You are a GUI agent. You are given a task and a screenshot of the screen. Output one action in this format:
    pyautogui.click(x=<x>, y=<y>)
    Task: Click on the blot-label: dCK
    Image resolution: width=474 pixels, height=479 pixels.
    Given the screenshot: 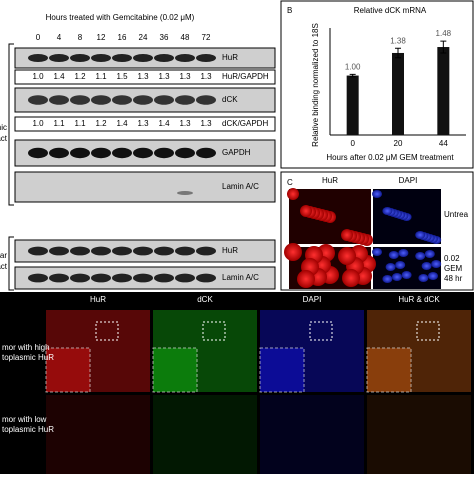 What is the action you would take?
    pyautogui.click(x=230, y=99)
    